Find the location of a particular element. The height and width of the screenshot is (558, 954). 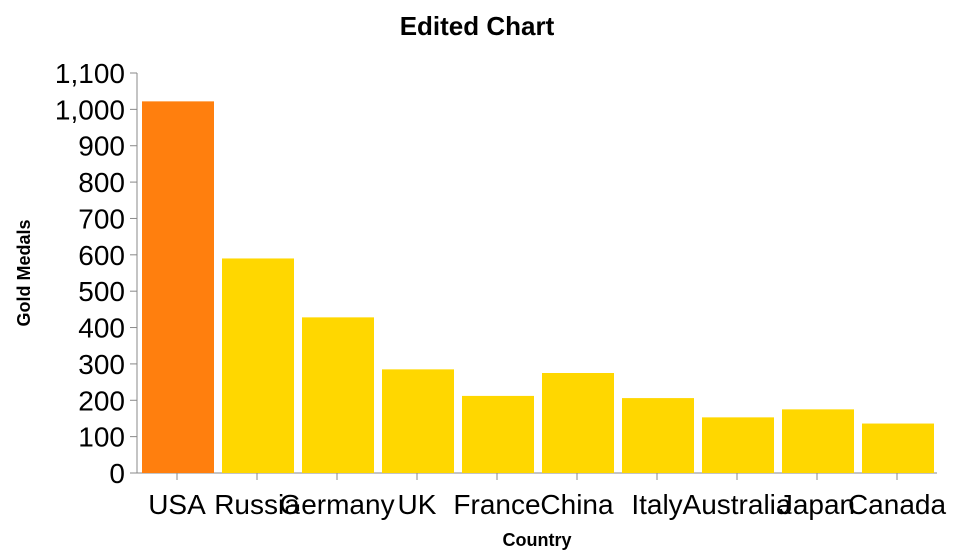

y-tick-label: 500 is located at coordinates (101, 291).